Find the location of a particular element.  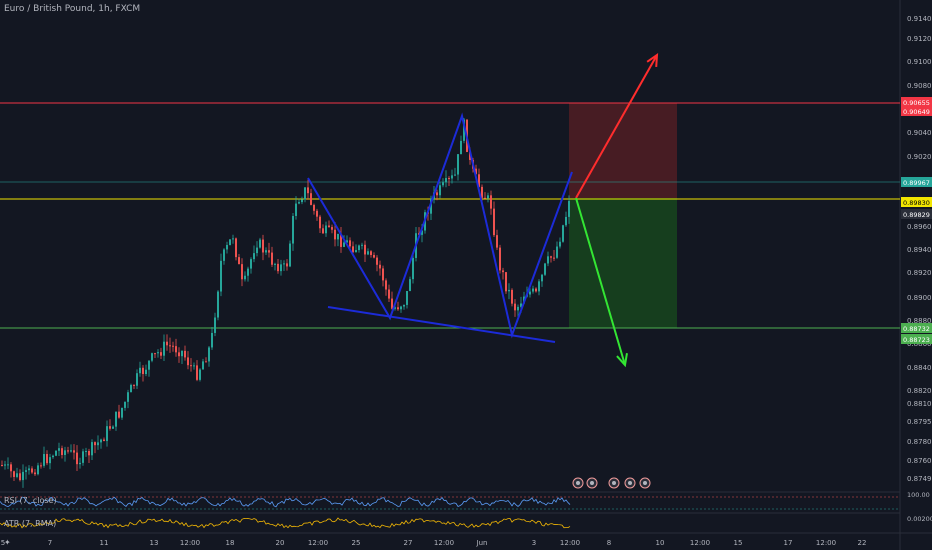

atr-label: ATR (7, RMA) is located at coordinates (30, 523).